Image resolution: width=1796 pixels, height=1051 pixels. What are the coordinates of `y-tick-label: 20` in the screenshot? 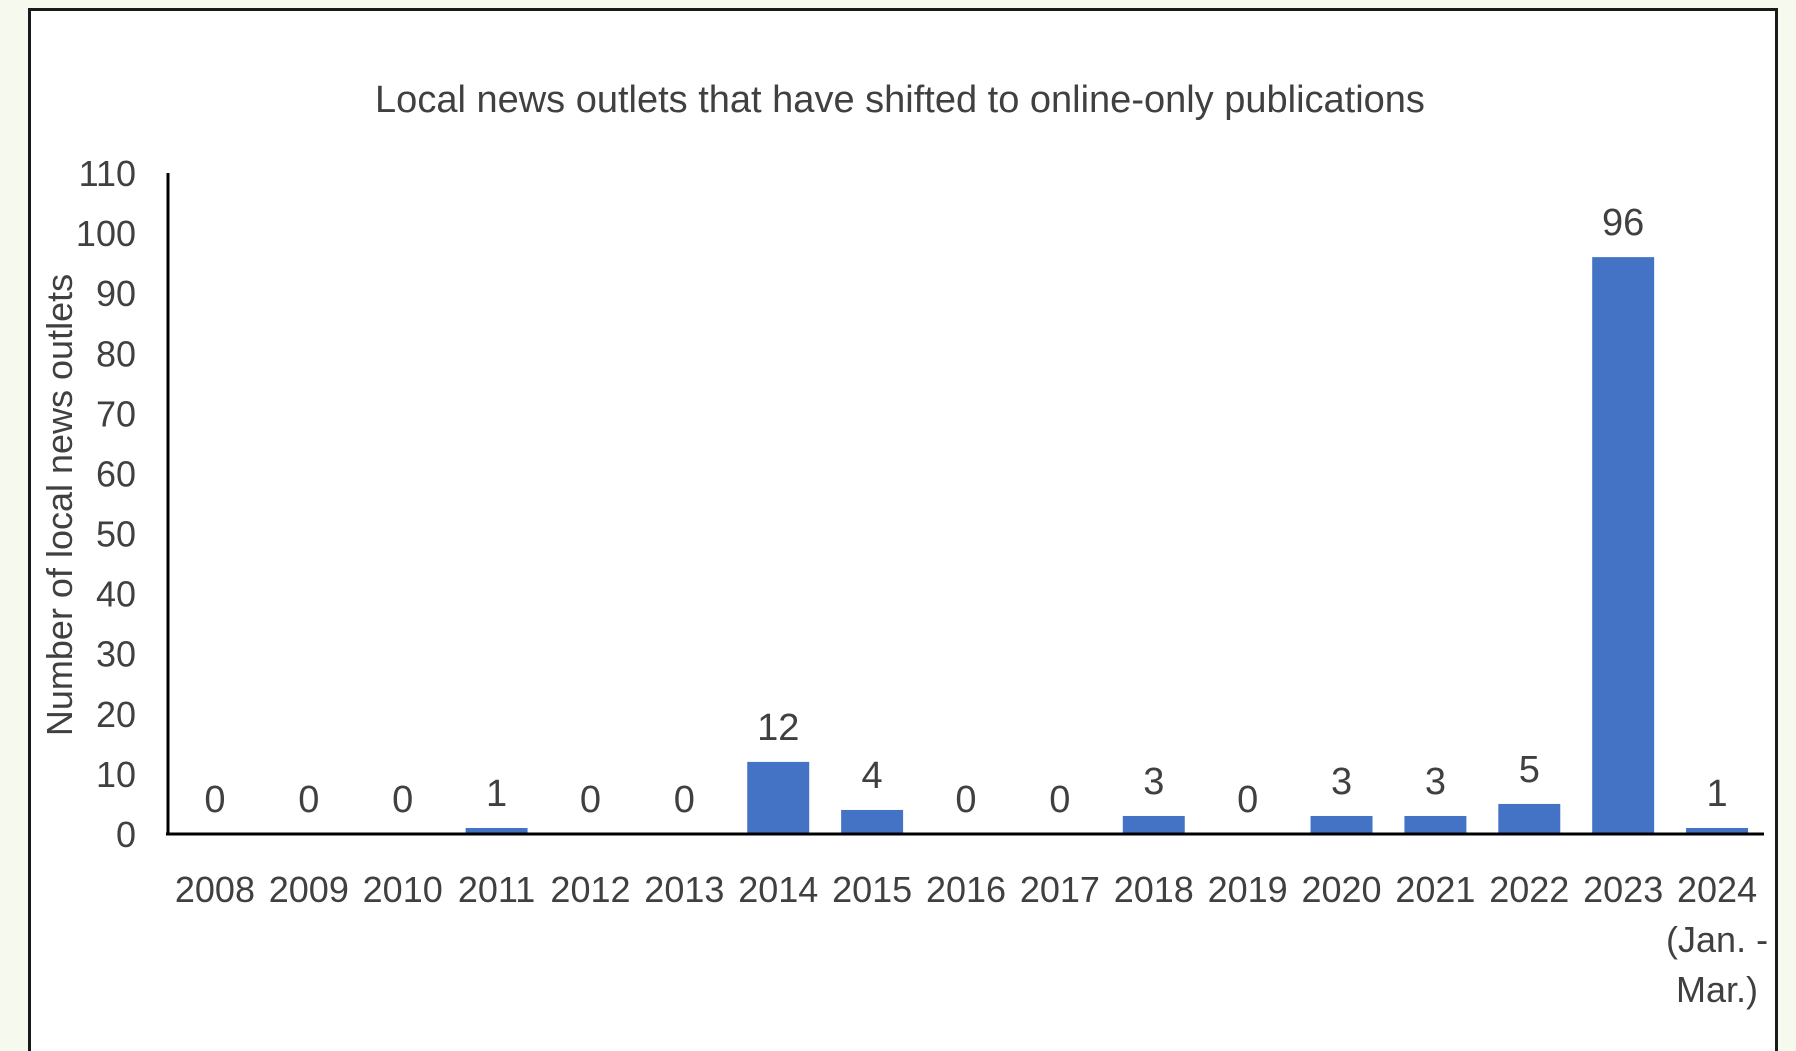 It's located at (116, 714).